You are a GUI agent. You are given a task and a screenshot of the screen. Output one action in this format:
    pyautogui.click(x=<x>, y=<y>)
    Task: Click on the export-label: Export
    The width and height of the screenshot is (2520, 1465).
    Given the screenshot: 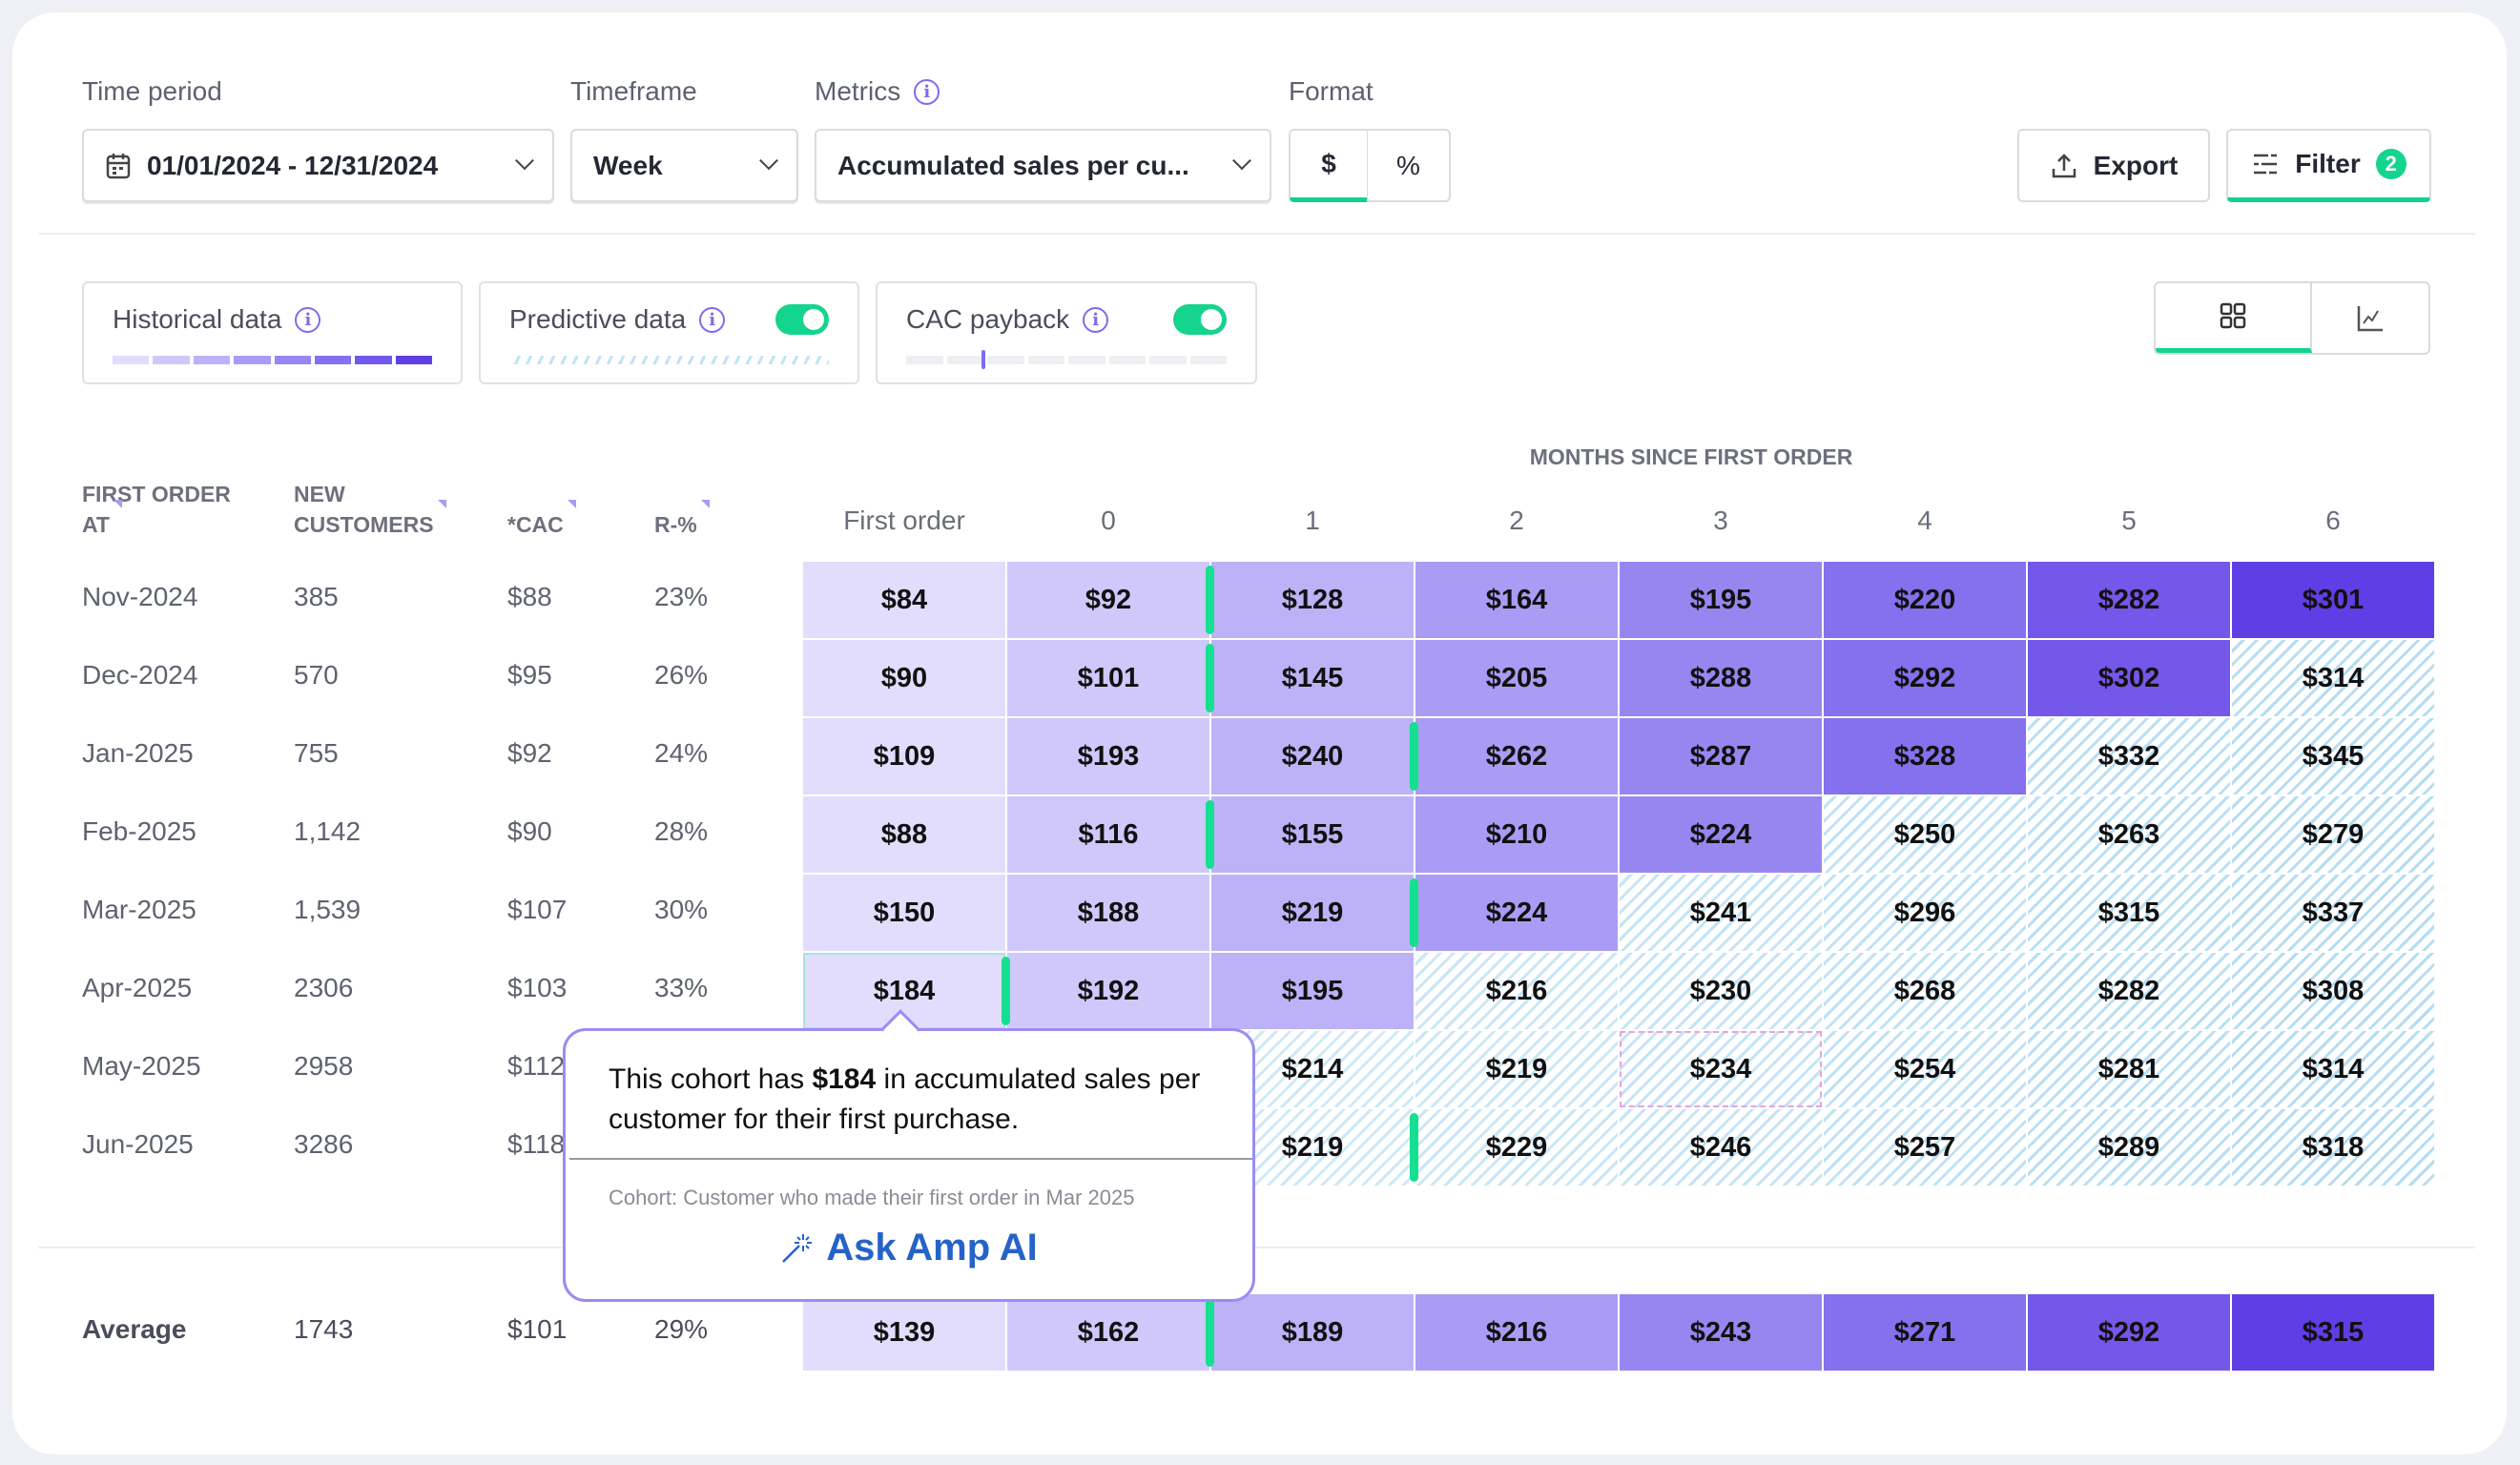 What is the action you would take?
    pyautogui.click(x=2136, y=165)
    